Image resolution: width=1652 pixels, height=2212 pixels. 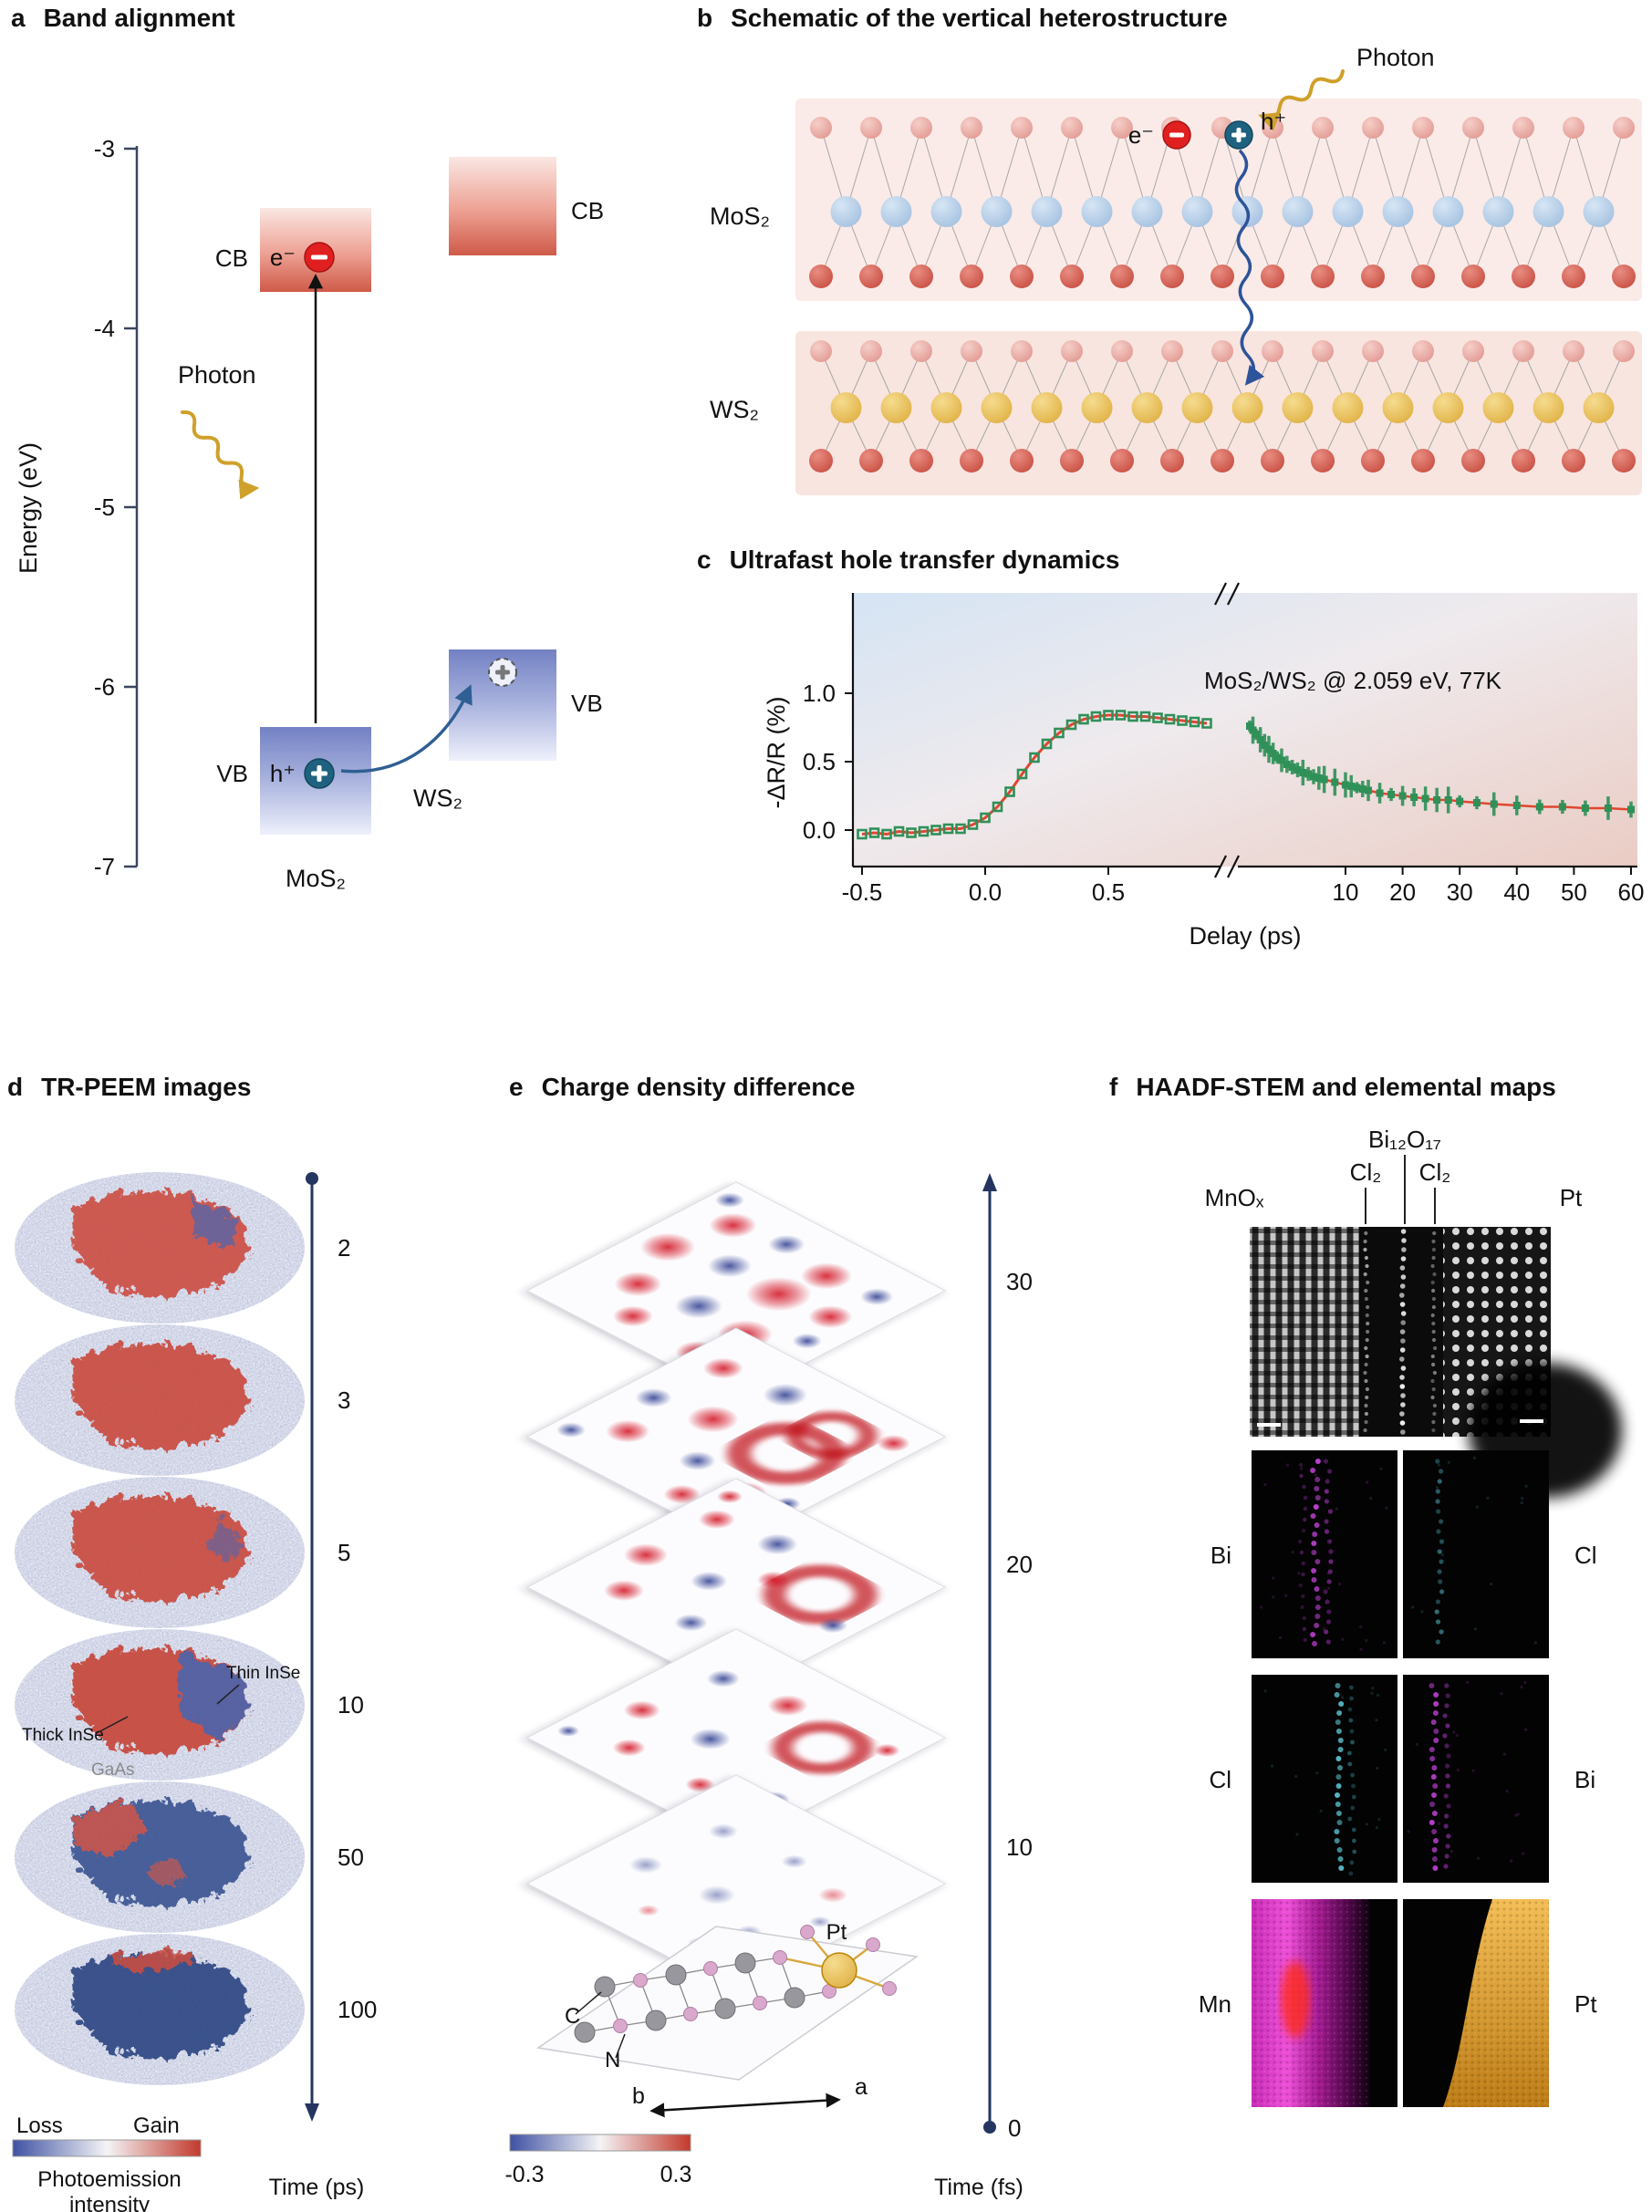 I want to click on x-axis-label: Delay (ps), so click(x=1245, y=936).